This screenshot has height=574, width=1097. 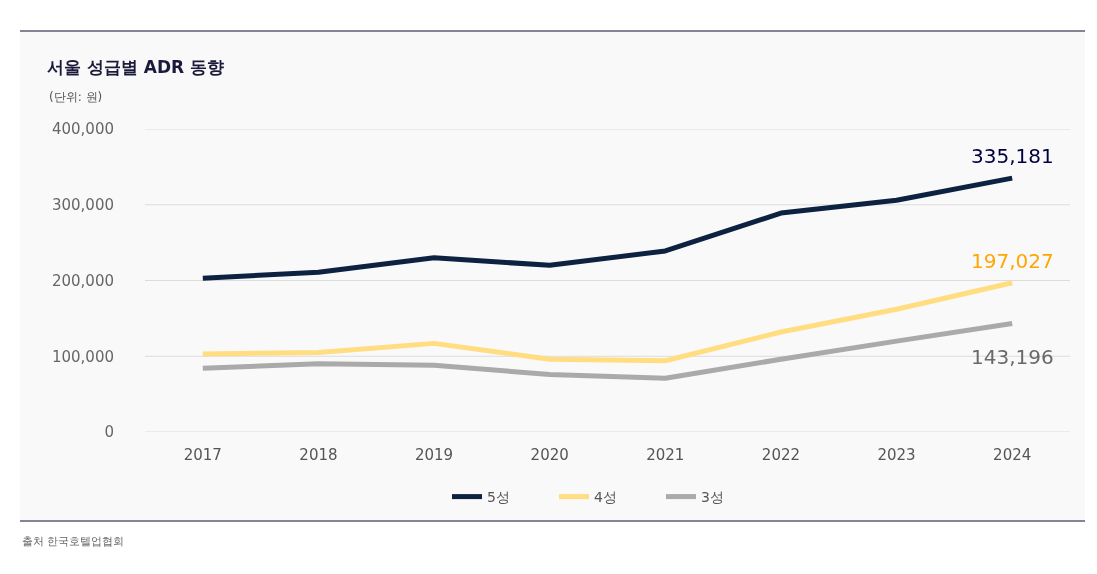 What do you see at coordinates (136, 66) in the screenshot?
I see `chart-title: 서울 성급별 ADR 동향` at bounding box center [136, 66].